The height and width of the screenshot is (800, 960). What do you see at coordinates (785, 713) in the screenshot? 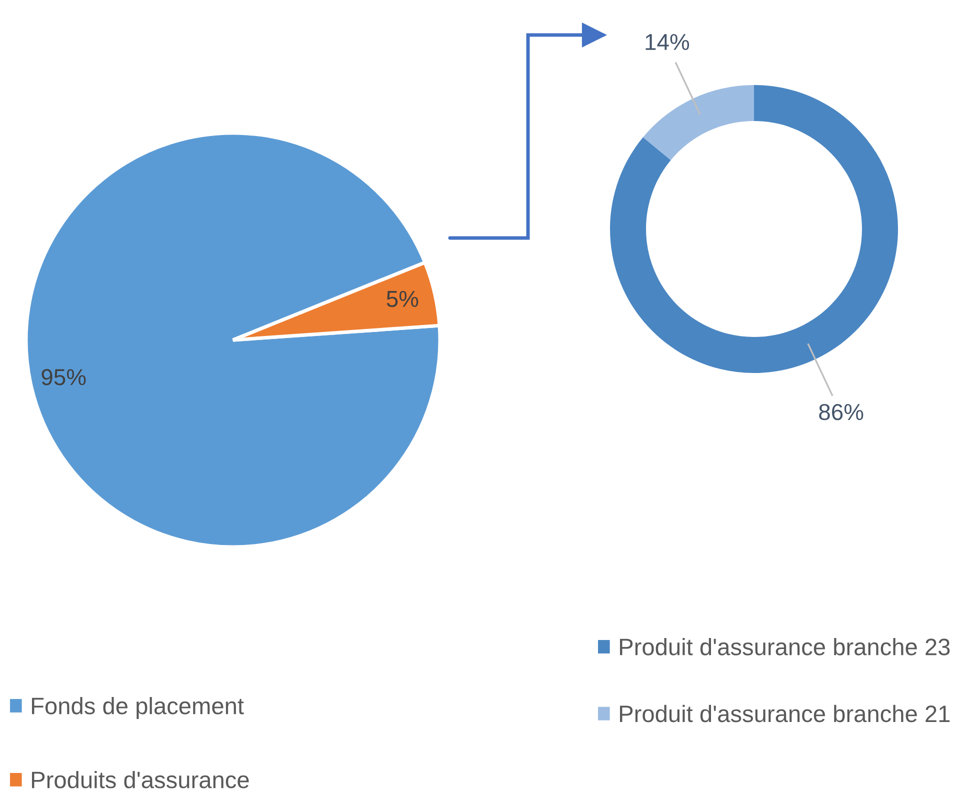
I see `legend-label: Produit d'assurance branche 21` at bounding box center [785, 713].